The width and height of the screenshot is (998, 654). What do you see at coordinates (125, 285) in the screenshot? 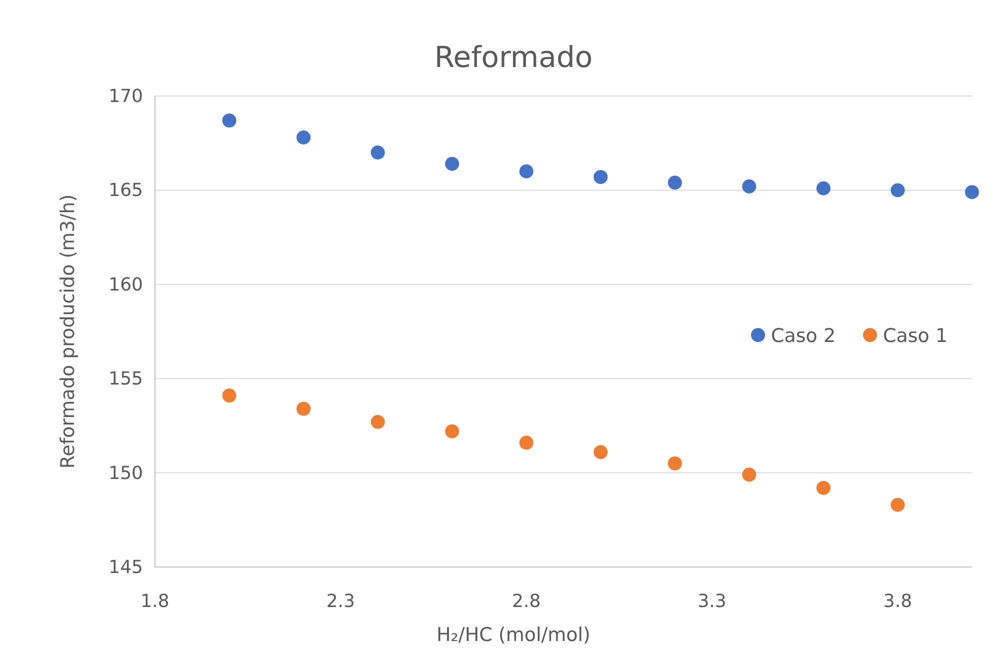
I see `y-tick-label: 160` at bounding box center [125, 285].